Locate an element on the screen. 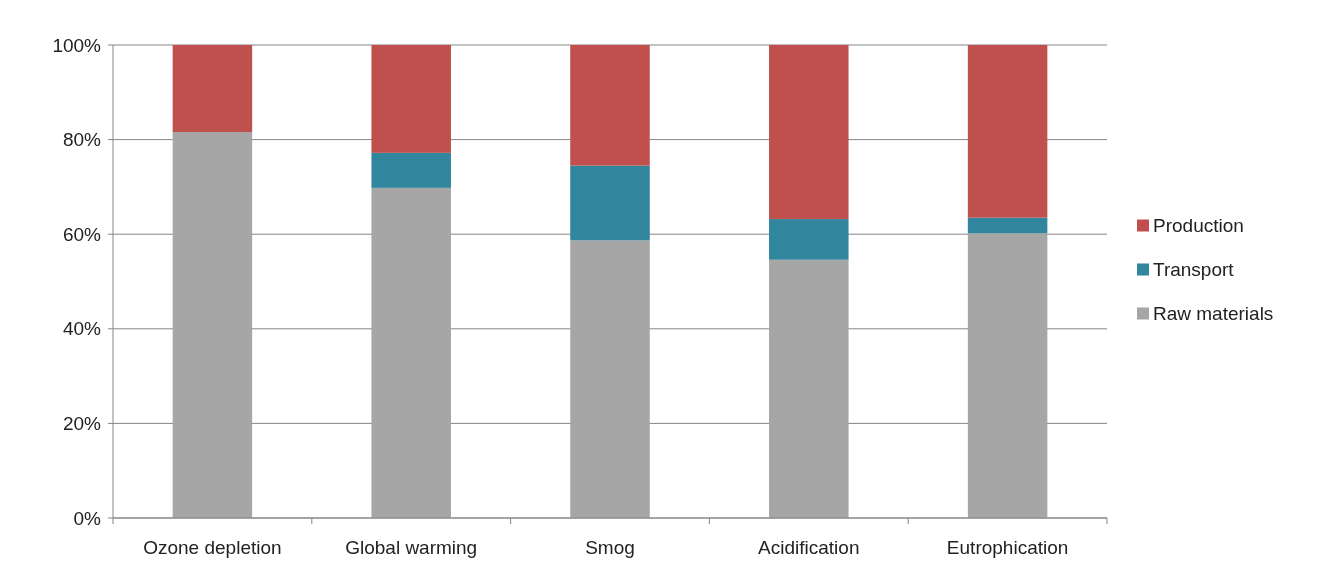 The width and height of the screenshot is (1339, 569). legend-label: Transport is located at coordinates (1194, 270).